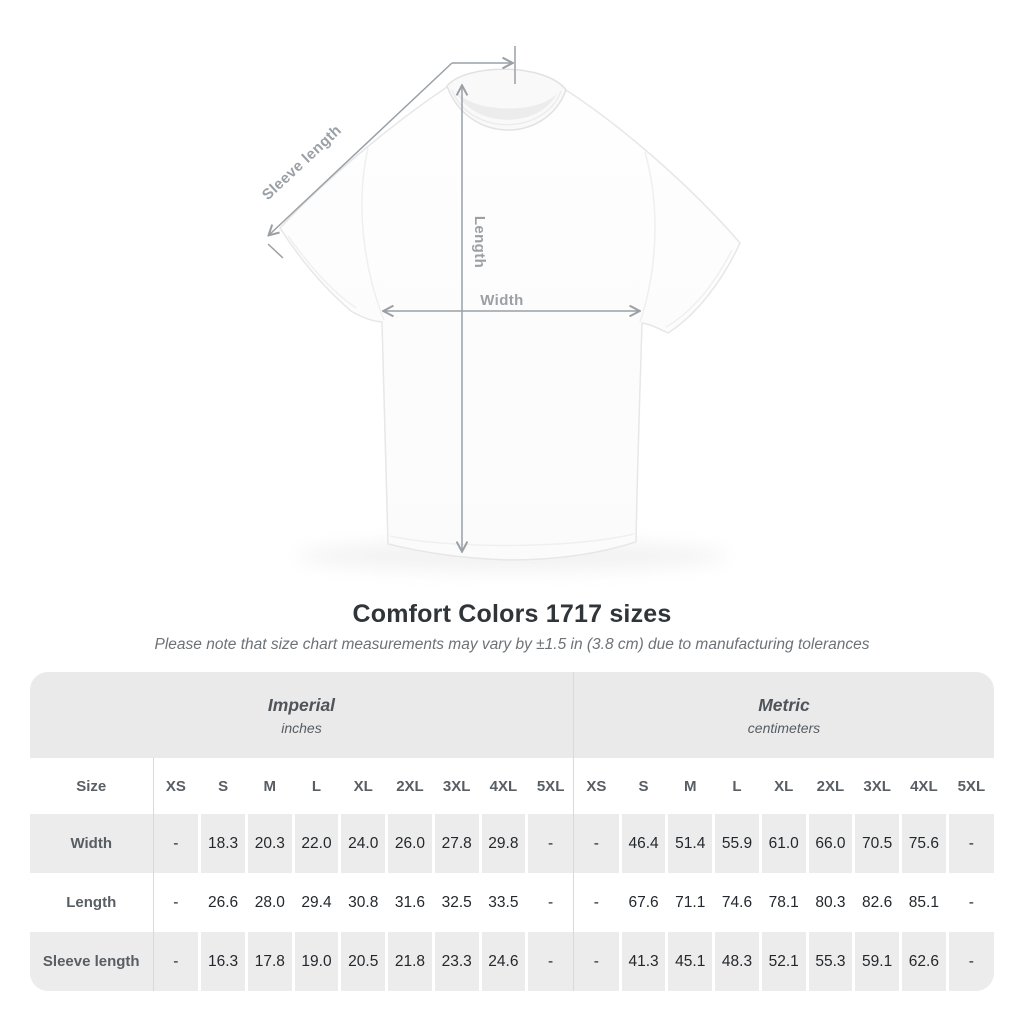 This screenshot has height=1024, width=1024. What do you see at coordinates (269, 902) in the screenshot?
I see `value-cell: 28.0` at bounding box center [269, 902].